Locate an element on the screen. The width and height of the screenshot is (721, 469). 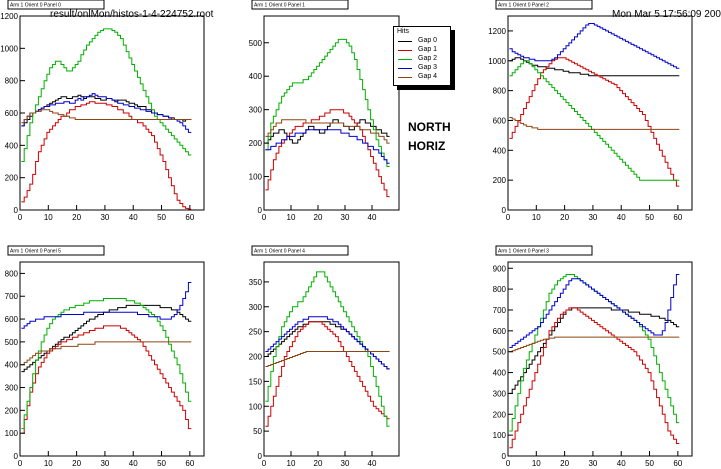
panel-title: Arm 1 Orient 0 Panel 0 is located at coordinates (35, 6).